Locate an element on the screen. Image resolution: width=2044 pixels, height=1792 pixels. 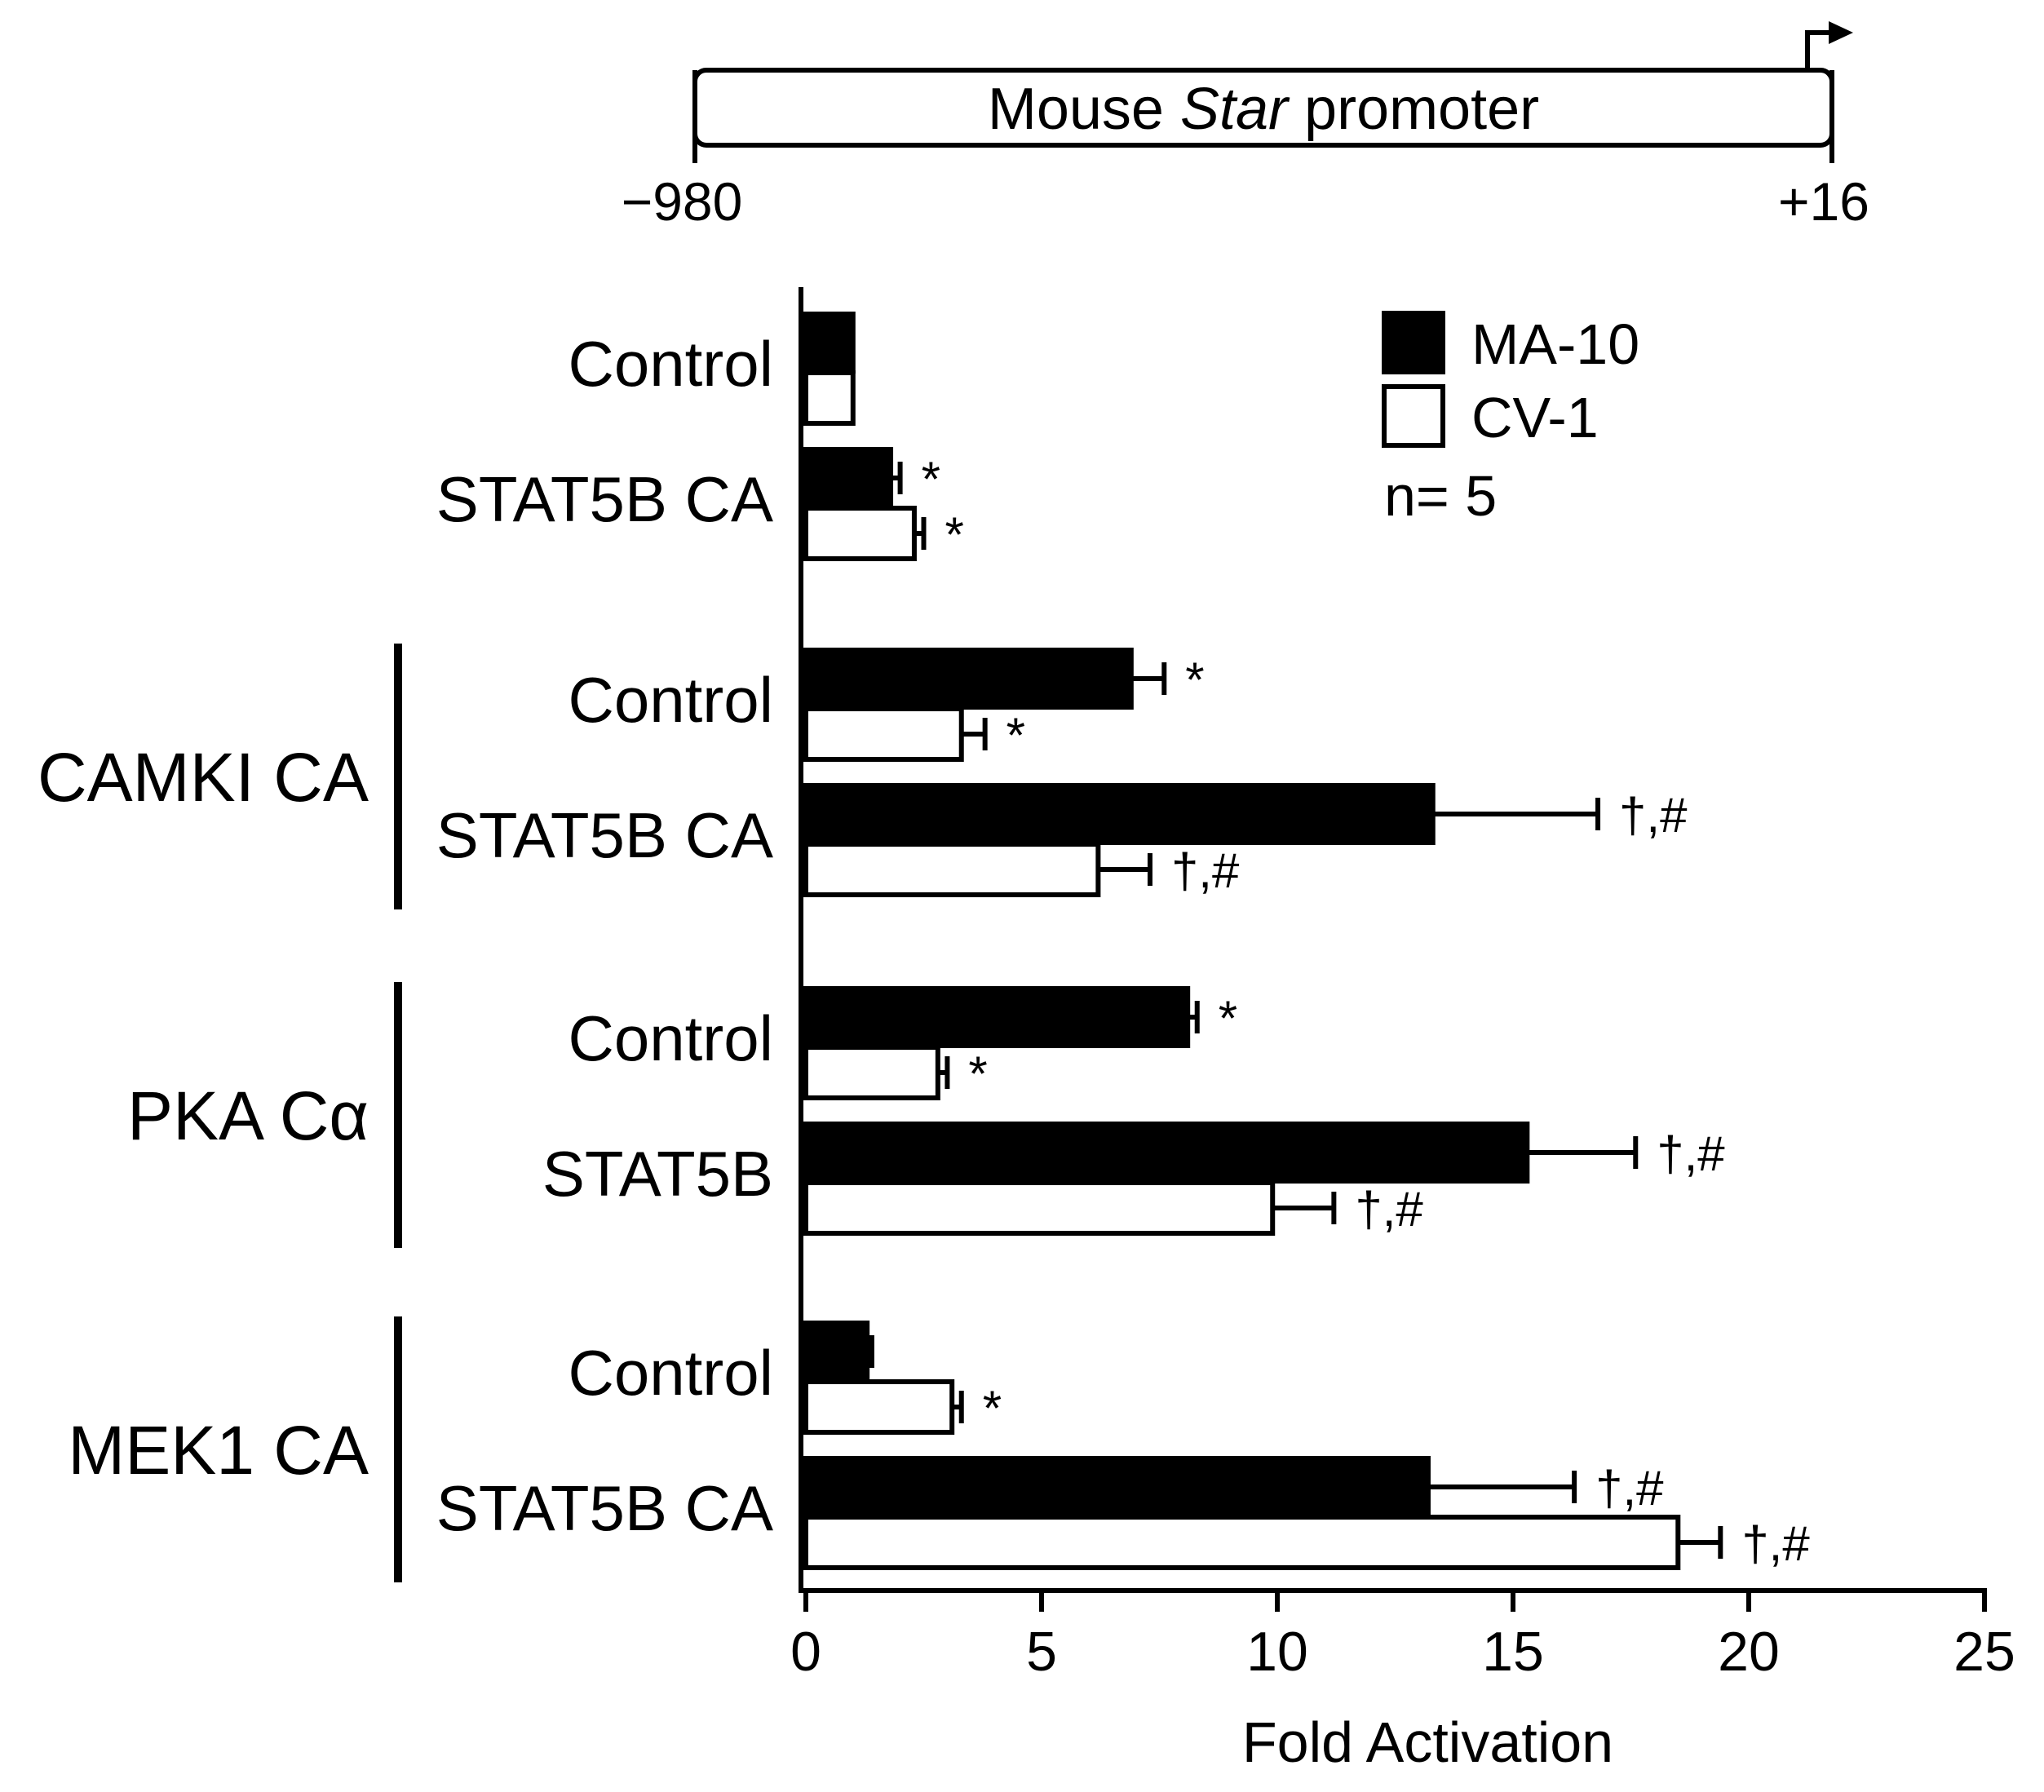
x-tick-label: 5 is located at coordinates (1041, 1652).